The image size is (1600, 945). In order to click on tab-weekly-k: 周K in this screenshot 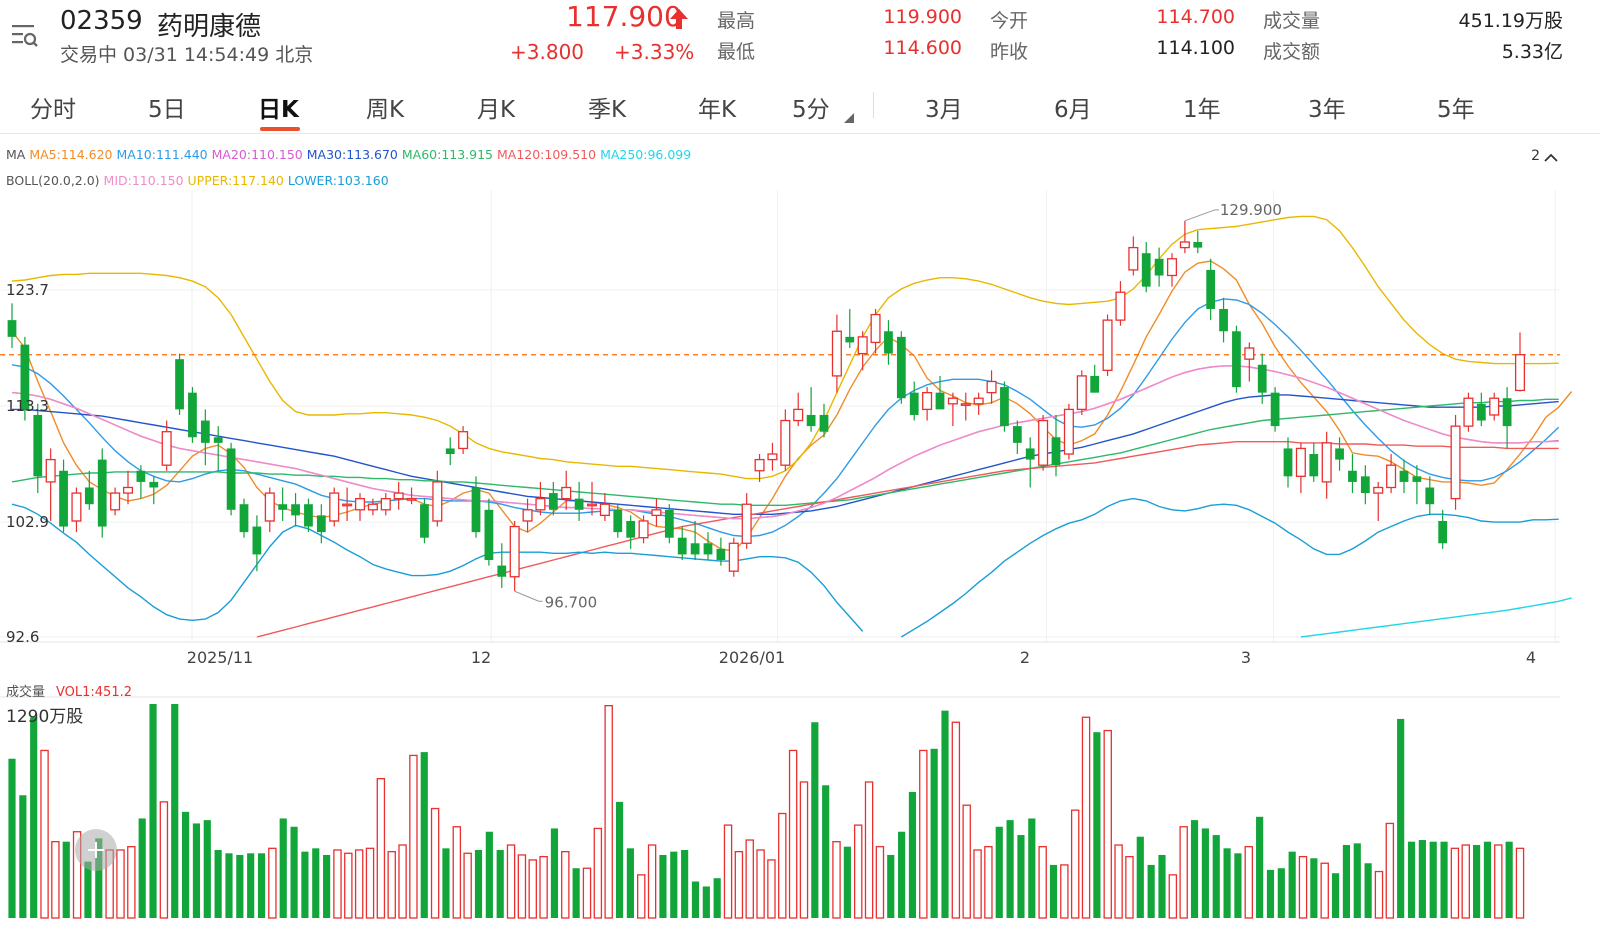, I will do `click(385, 110)`.